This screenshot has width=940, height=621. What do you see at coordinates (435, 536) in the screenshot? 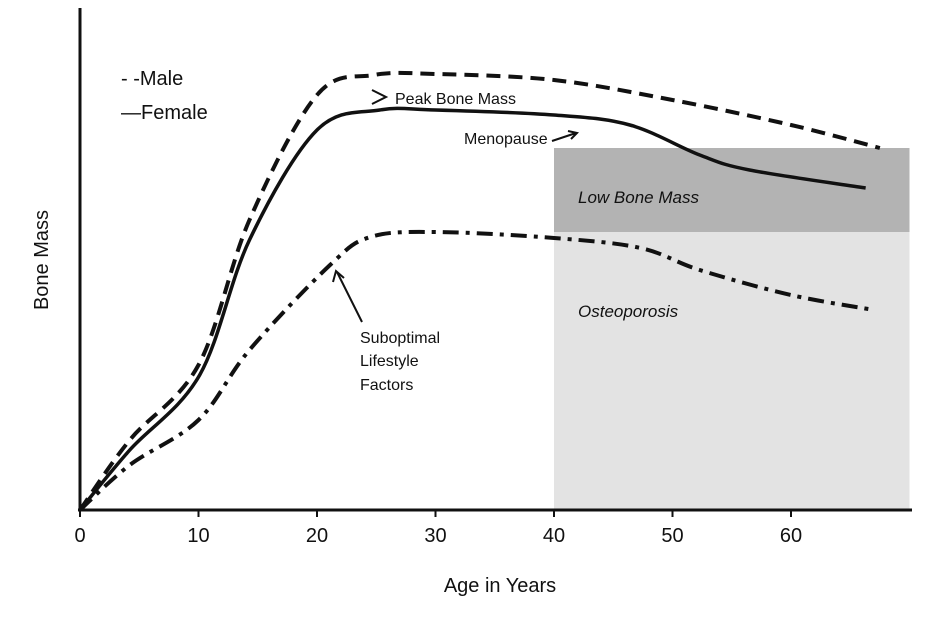
I see `x-tick-label: 30` at bounding box center [435, 536].